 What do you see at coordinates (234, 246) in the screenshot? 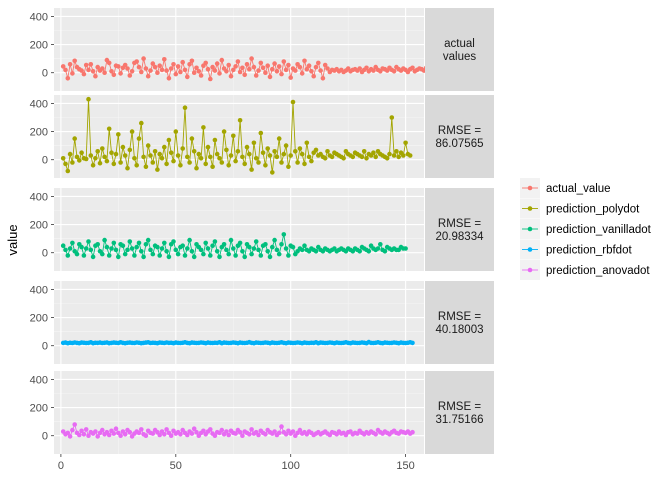
I see `series-points-prediction_vanilladot` at bounding box center [234, 246].